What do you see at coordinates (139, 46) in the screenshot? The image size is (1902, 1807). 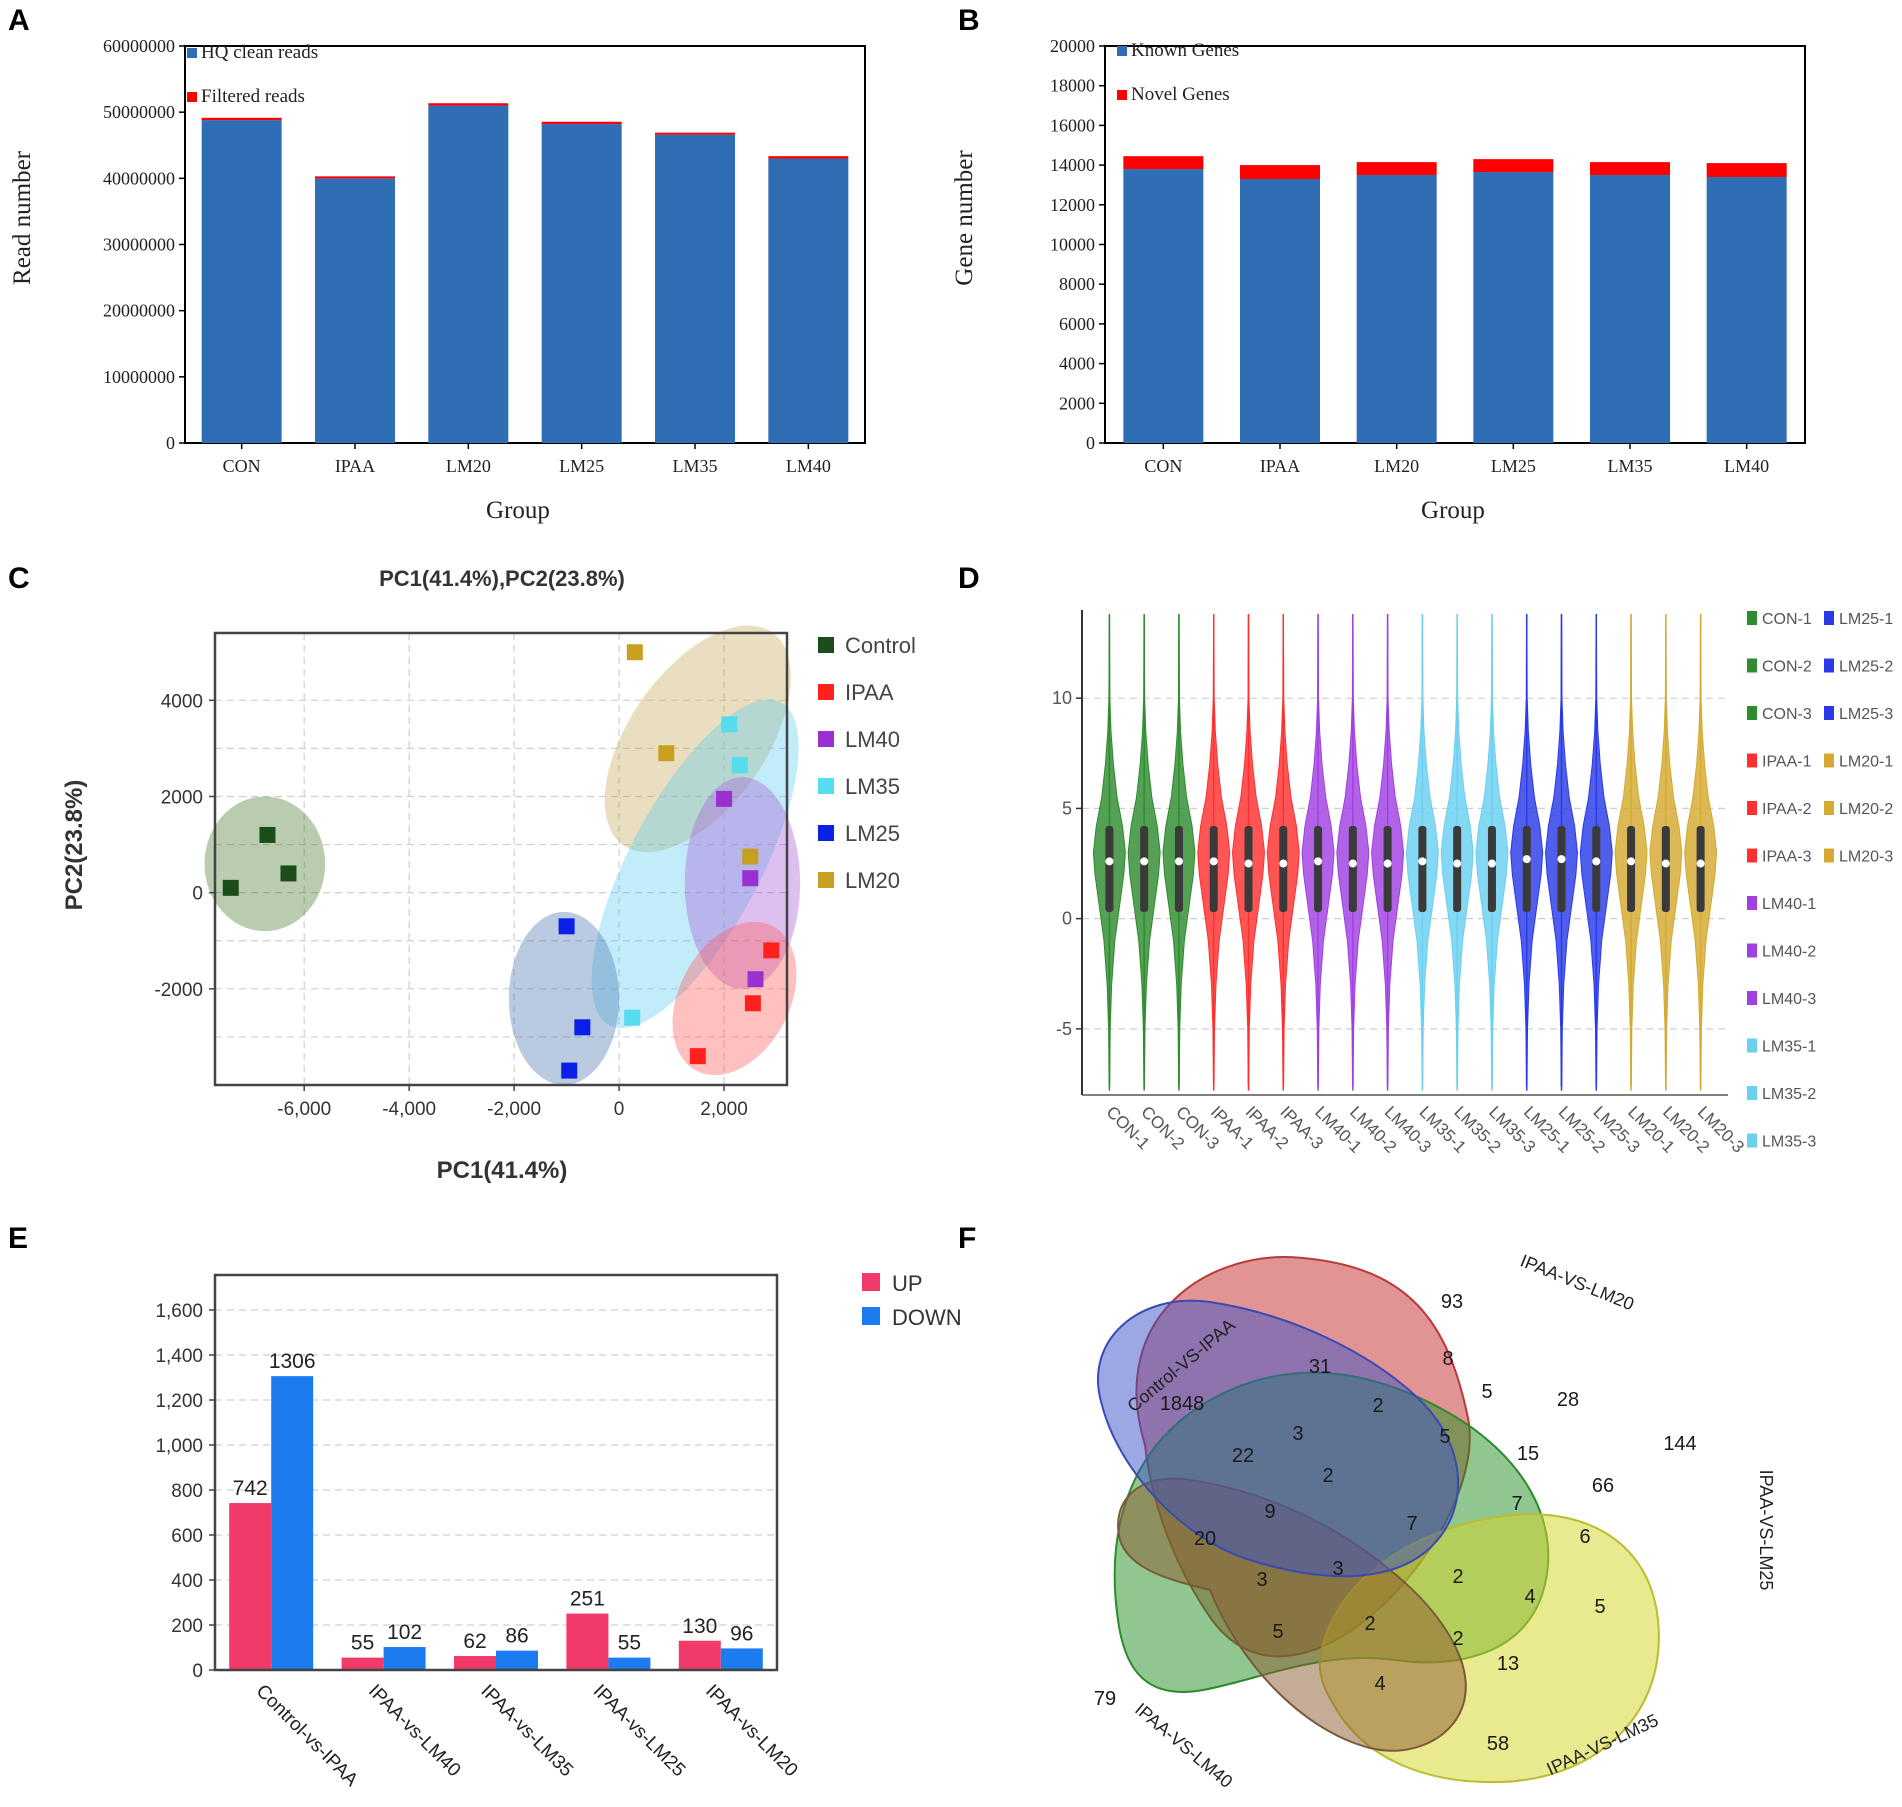 I see `y-tick-label: 60000000` at bounding box center [139, 46].